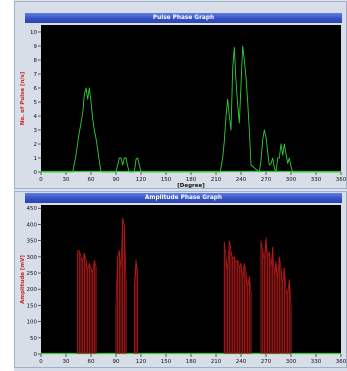  Describe the element at coordinates (36, 103) in the screenshot. I see `y-tick-label: 5` at that location.